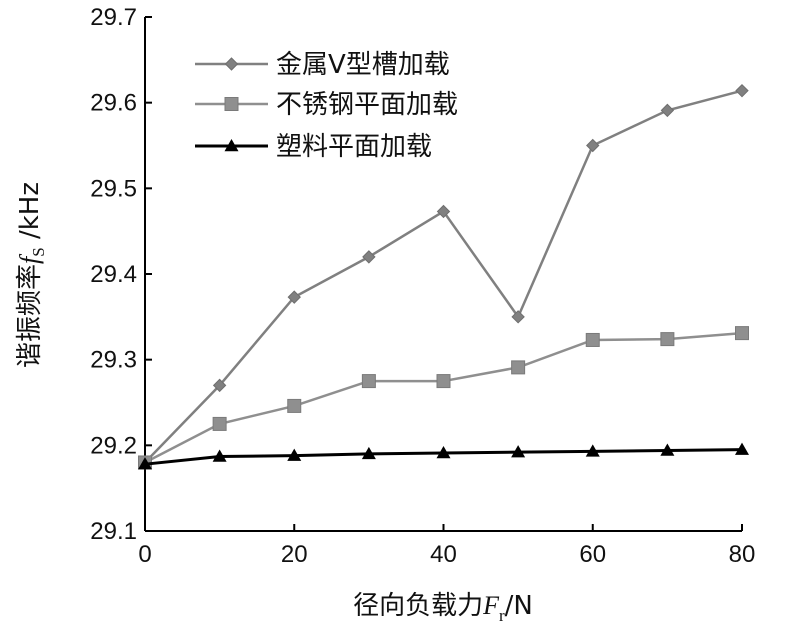 The image size is (791, 636). What do you see at coordinates (113, 274) in the screenshot?
I see `y-tick-label: 29.4` at bounding box center [113, 274].